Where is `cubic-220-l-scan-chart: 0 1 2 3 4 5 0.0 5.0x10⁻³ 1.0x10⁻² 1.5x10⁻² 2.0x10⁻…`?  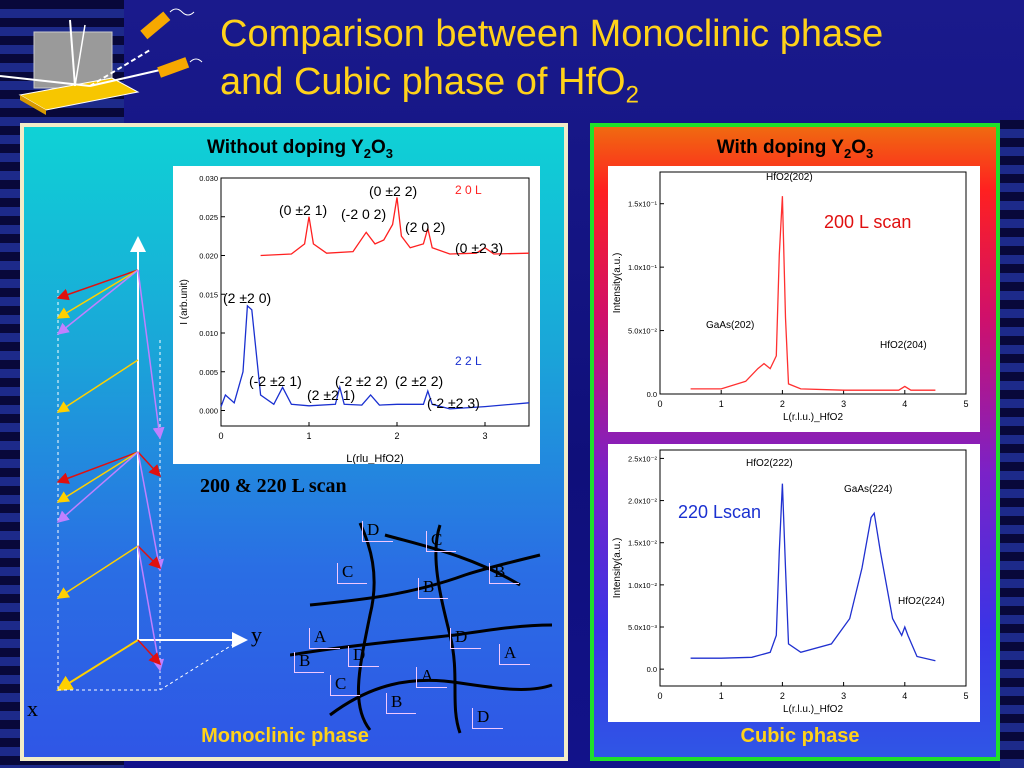 cubic-220-l-scan-chart: 0 1 2 3 4 5 0.0 5.0x10⁻³ 1.0x10⁻² 1.5x10⁻² 2.0x10⁻… is located at coordinates (790, 582).